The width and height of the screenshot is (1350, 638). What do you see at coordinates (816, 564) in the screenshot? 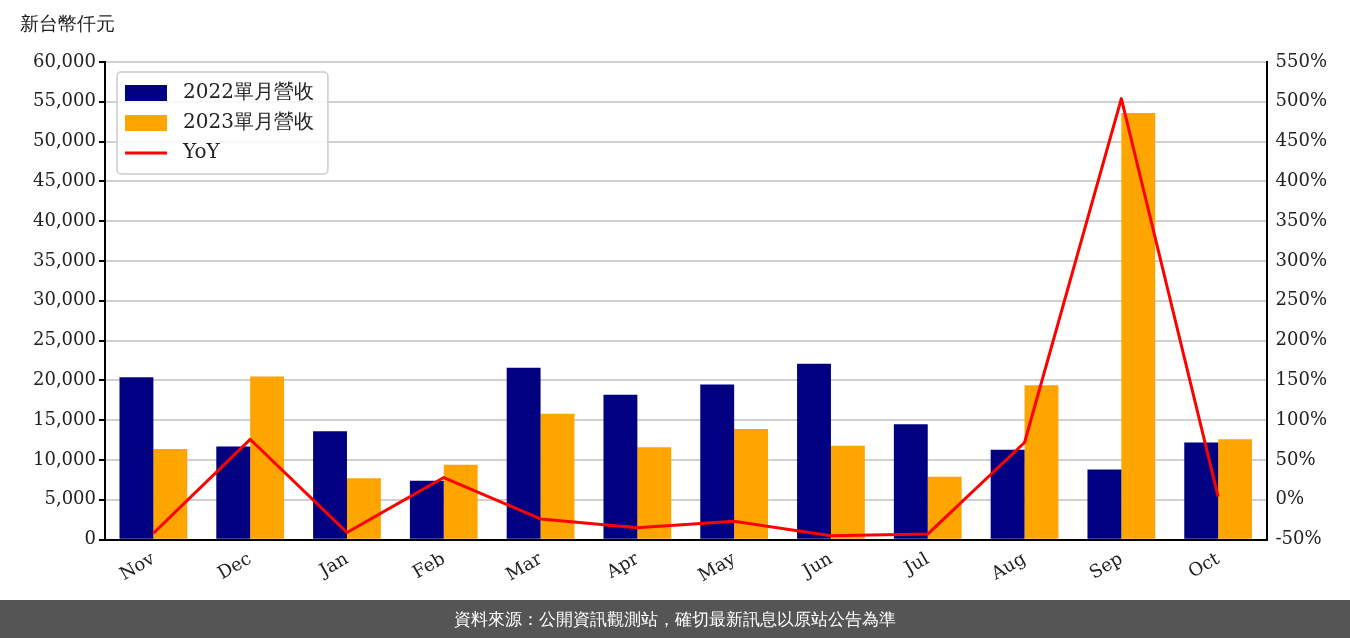
I see `x-tick-label: Jun` at bounding box center [816, 564].